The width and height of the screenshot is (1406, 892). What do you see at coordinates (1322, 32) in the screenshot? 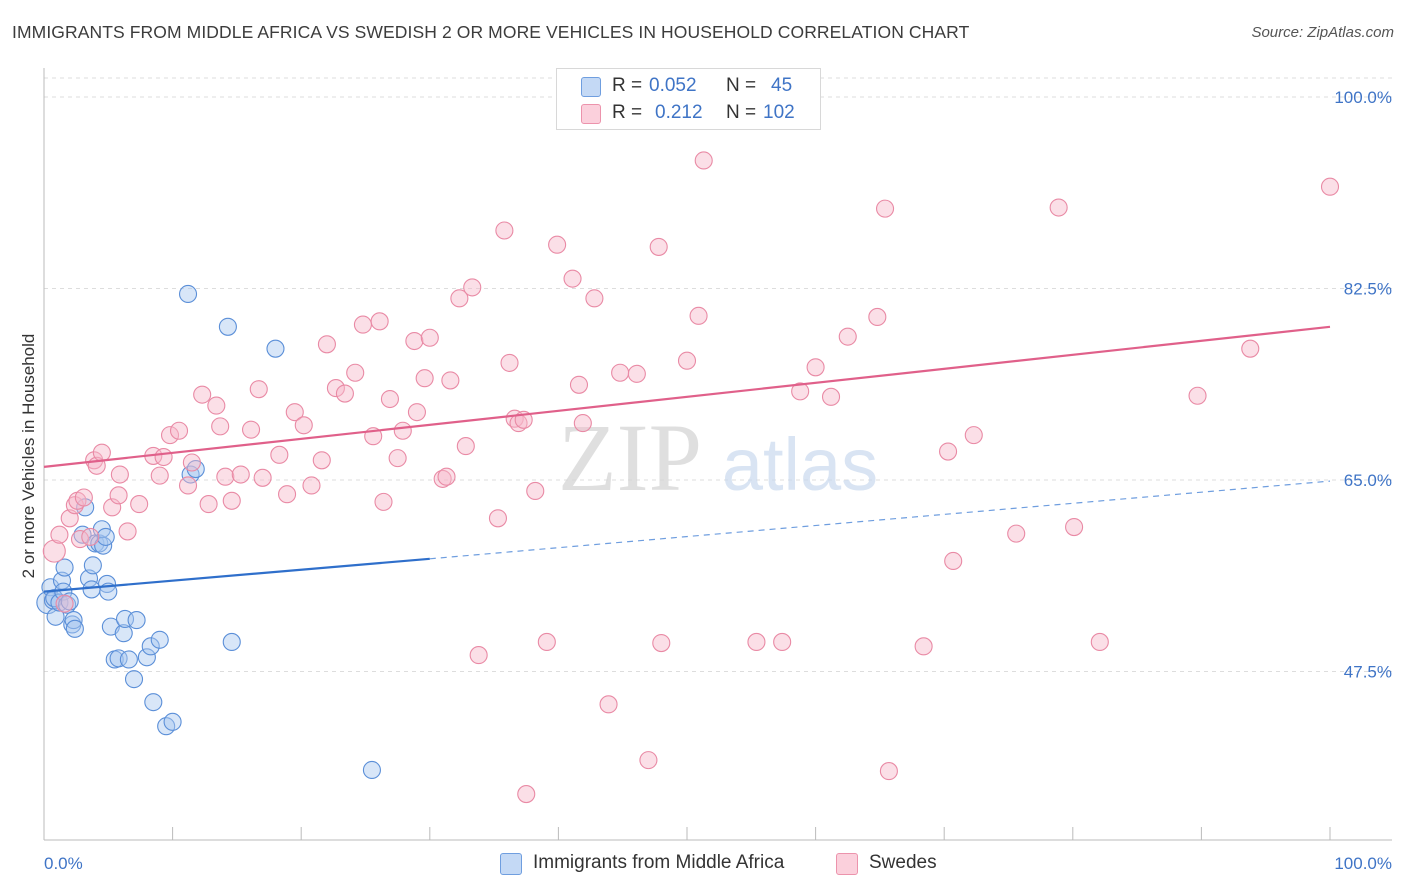
I see `chart-source: Source: ZipAtlas.com` at bounding box center [1322, 32].